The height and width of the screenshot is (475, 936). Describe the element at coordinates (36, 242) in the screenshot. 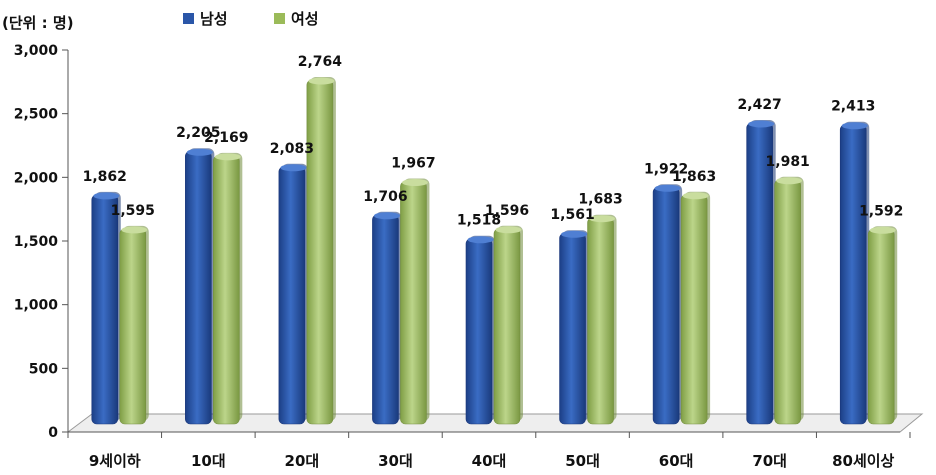

I see `y-tick-label: 1,500` at that location.